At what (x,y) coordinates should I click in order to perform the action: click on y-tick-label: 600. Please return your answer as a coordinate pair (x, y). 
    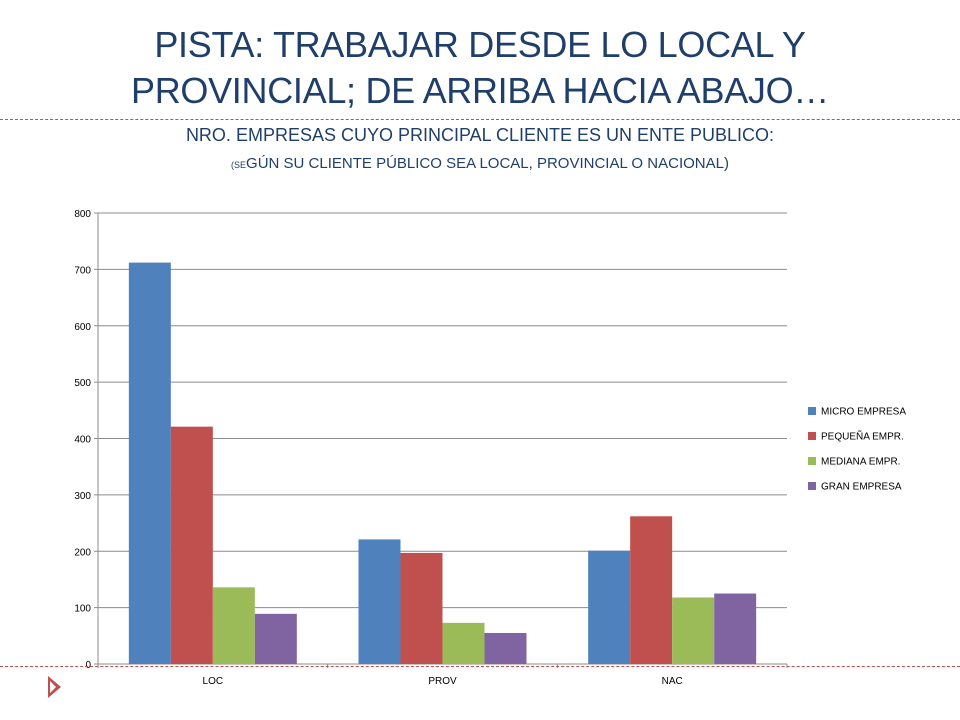
    Looking at the image, I should click on (82, 327).